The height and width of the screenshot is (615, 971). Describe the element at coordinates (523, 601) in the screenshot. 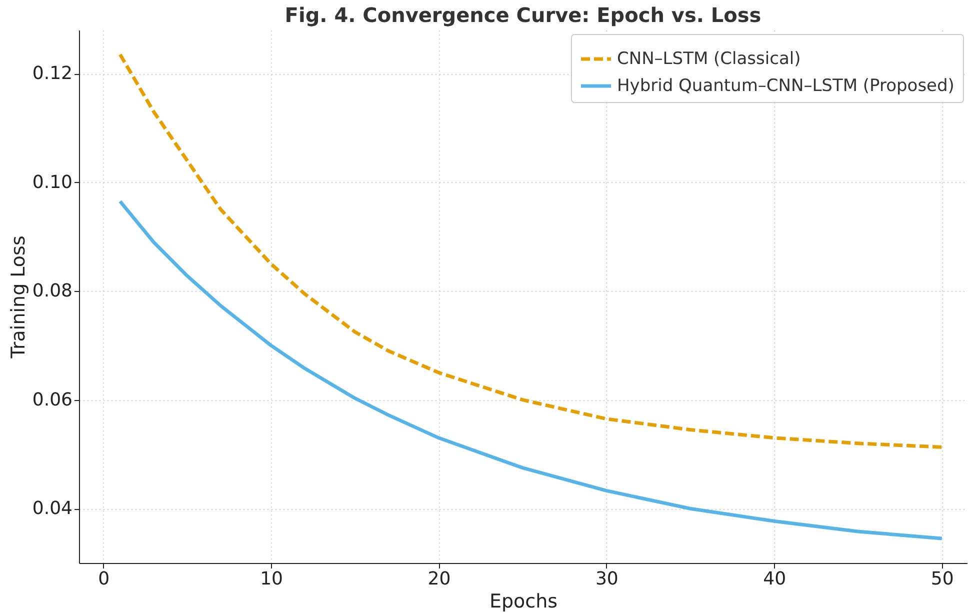

I see `x-axis-title: Epochs` at that location.